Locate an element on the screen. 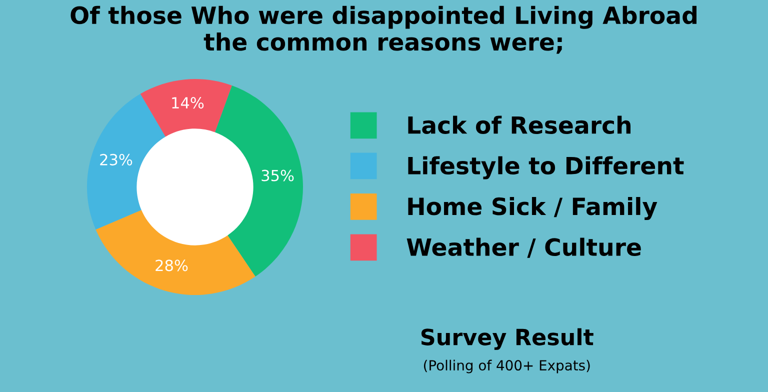 Image resolution: width=768 pixels, height=392 pixels. text: (Polling of 400+ Expats) is located at coordinates (507, 367).